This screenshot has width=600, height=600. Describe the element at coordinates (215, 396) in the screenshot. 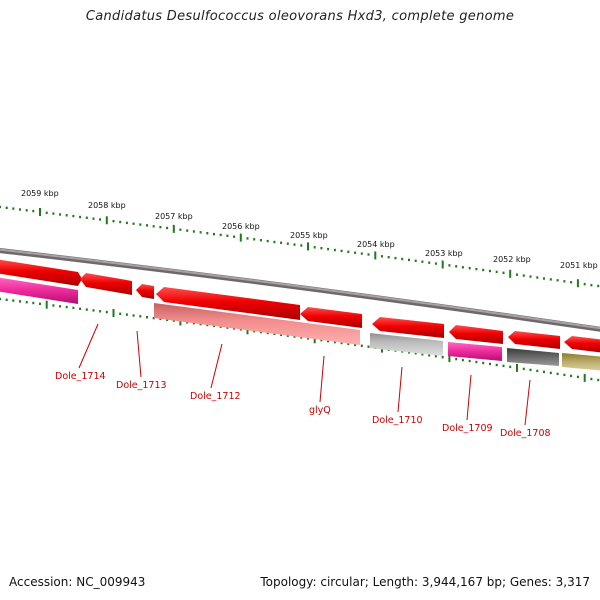

I see `gene-label: Dole_1712` at that location.